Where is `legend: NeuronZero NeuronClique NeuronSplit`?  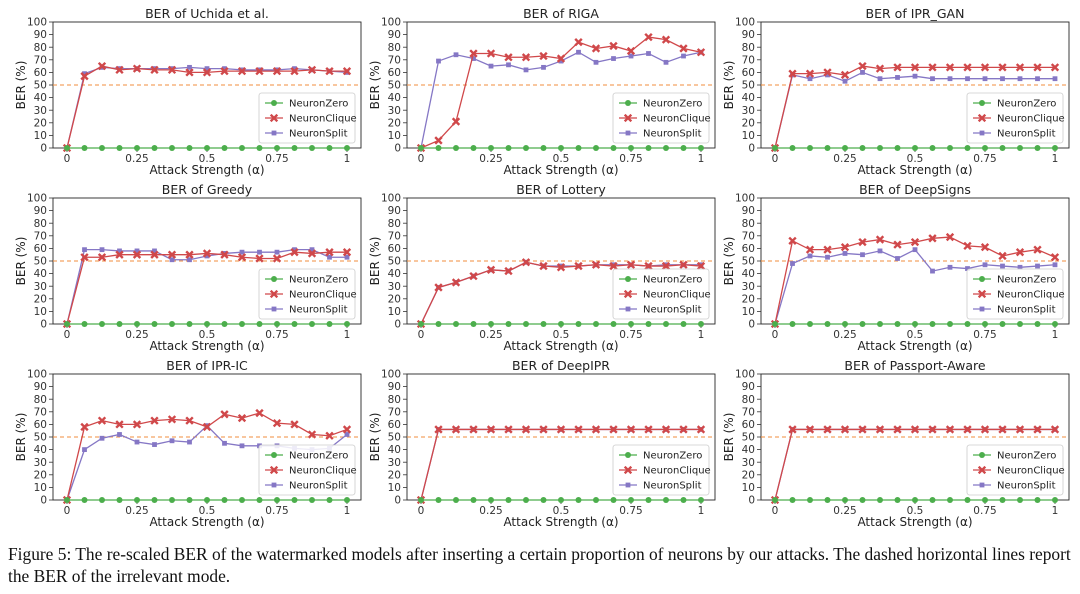
legend: NeuronZero NeuronClique NeuronSplit is located at coordinates (307, 294).